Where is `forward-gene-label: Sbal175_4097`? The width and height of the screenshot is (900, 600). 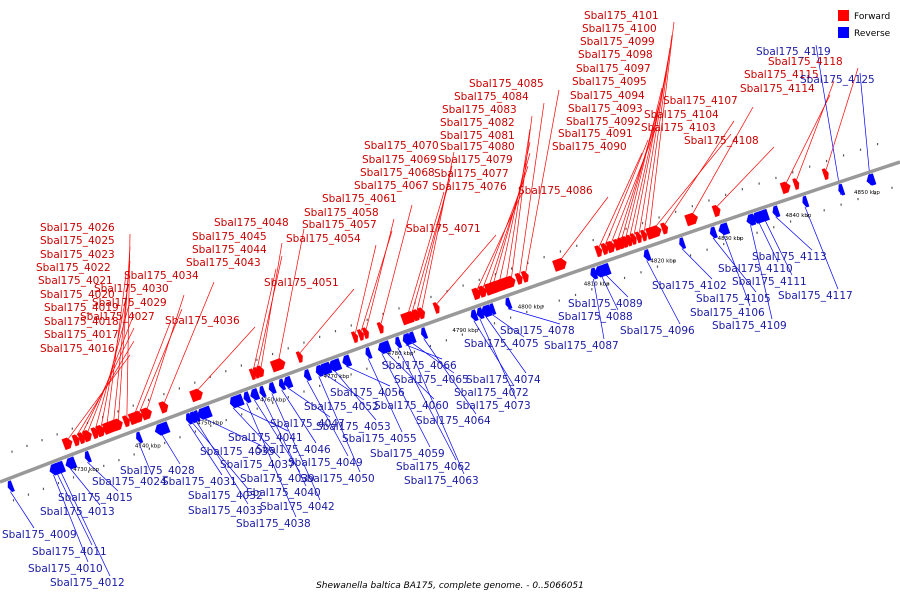
forward-gene-label: Sbal175_4097 is located at coordinates (613, 69).